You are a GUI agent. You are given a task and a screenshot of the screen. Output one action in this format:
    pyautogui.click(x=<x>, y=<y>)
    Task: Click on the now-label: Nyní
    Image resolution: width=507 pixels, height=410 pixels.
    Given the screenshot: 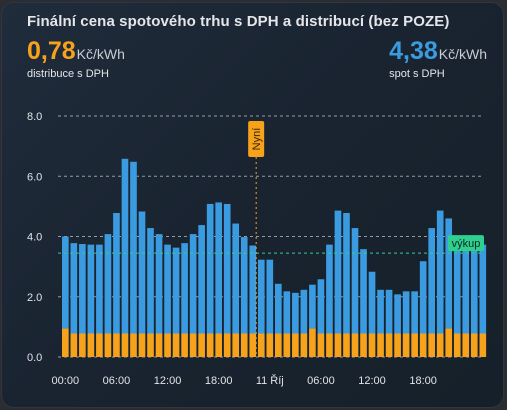 What is the action you would take?
    pyautogui.click(x=257, y=139)
    